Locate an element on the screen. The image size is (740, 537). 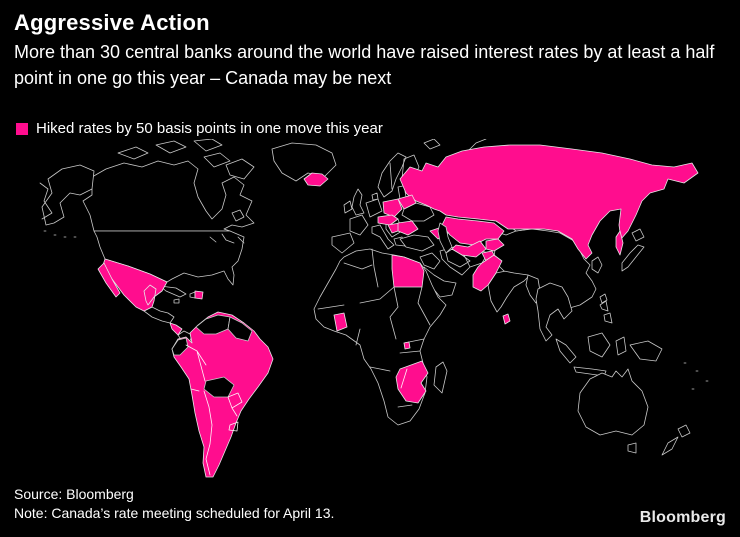
country-russia is located at coordinates (549, 202).